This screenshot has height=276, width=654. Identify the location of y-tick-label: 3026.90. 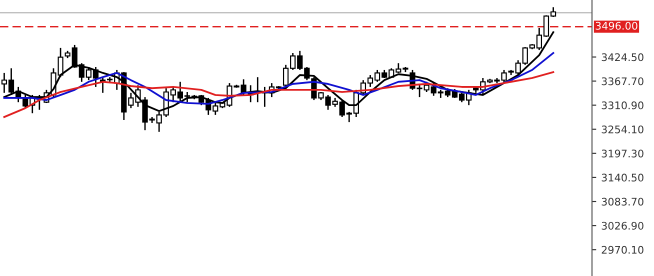
(623, 226).